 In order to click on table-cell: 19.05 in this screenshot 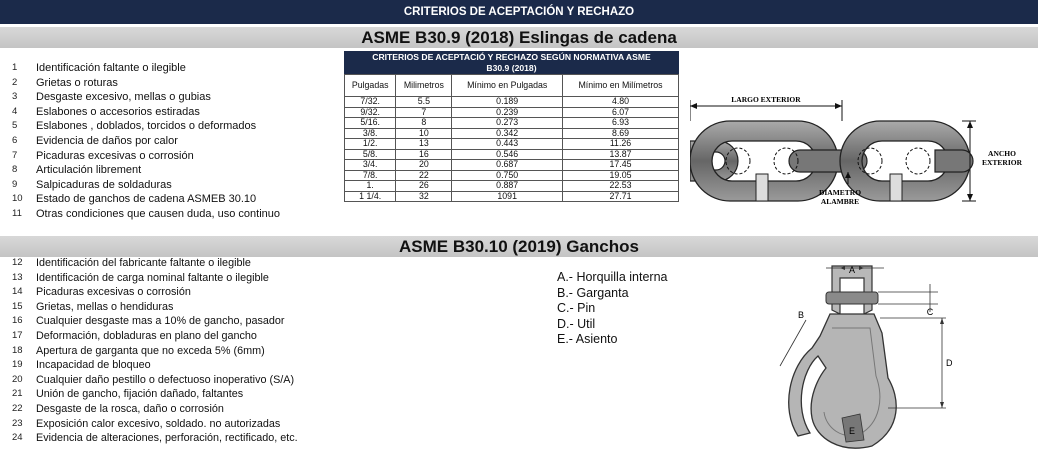, I will do `click(620, 175)`.